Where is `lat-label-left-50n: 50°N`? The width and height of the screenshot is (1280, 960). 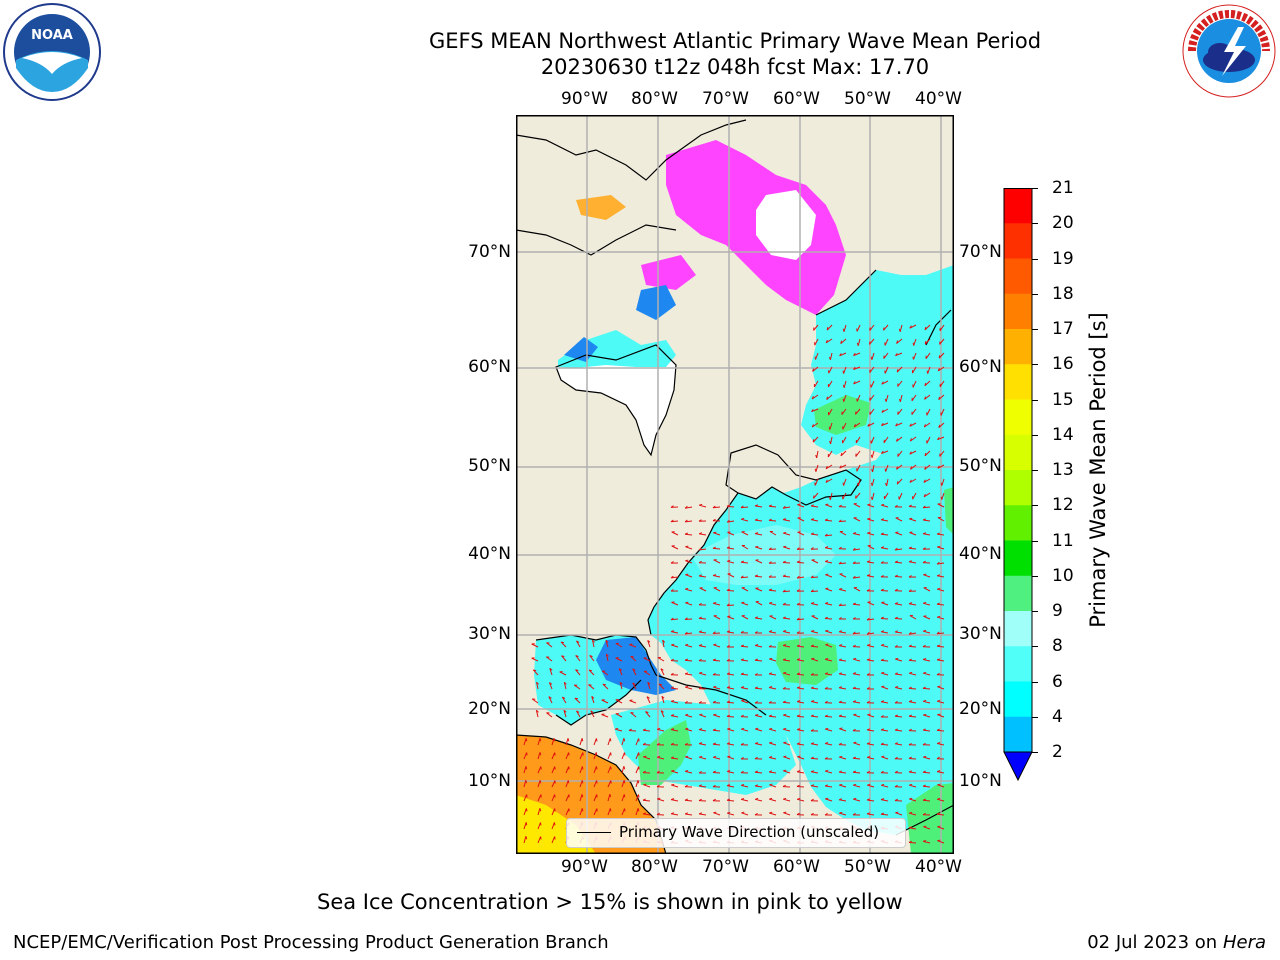
lat-label-left-50n: 50°N is located at coordinates (489, 466).